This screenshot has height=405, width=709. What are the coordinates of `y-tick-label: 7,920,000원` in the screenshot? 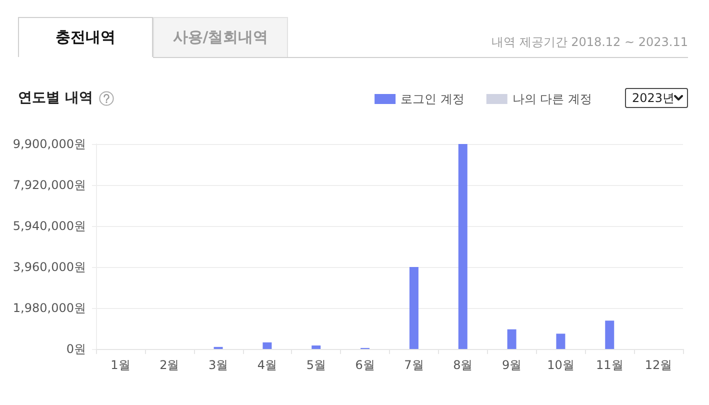 It's located at (49, 185).